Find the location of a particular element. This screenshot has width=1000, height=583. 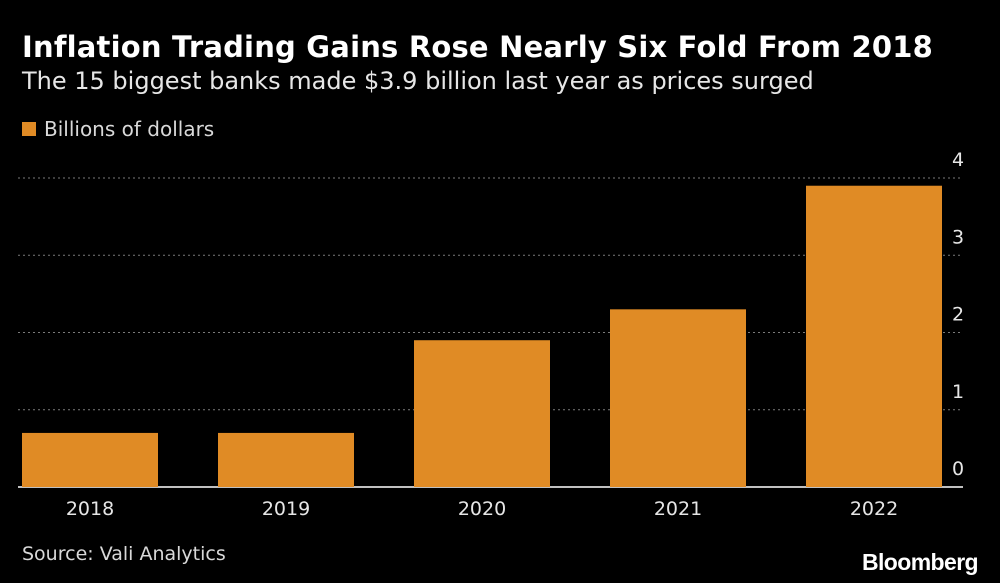

y-tick-label: 4 is located at coordinates (958, 160).